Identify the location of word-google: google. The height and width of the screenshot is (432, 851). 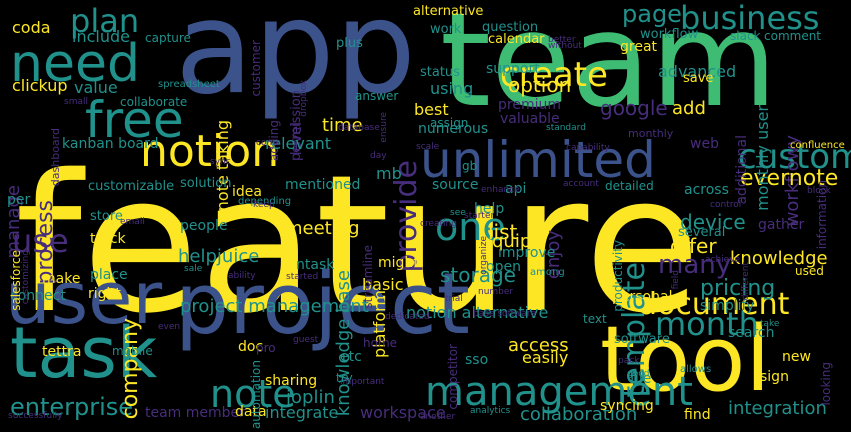
(634, 108).